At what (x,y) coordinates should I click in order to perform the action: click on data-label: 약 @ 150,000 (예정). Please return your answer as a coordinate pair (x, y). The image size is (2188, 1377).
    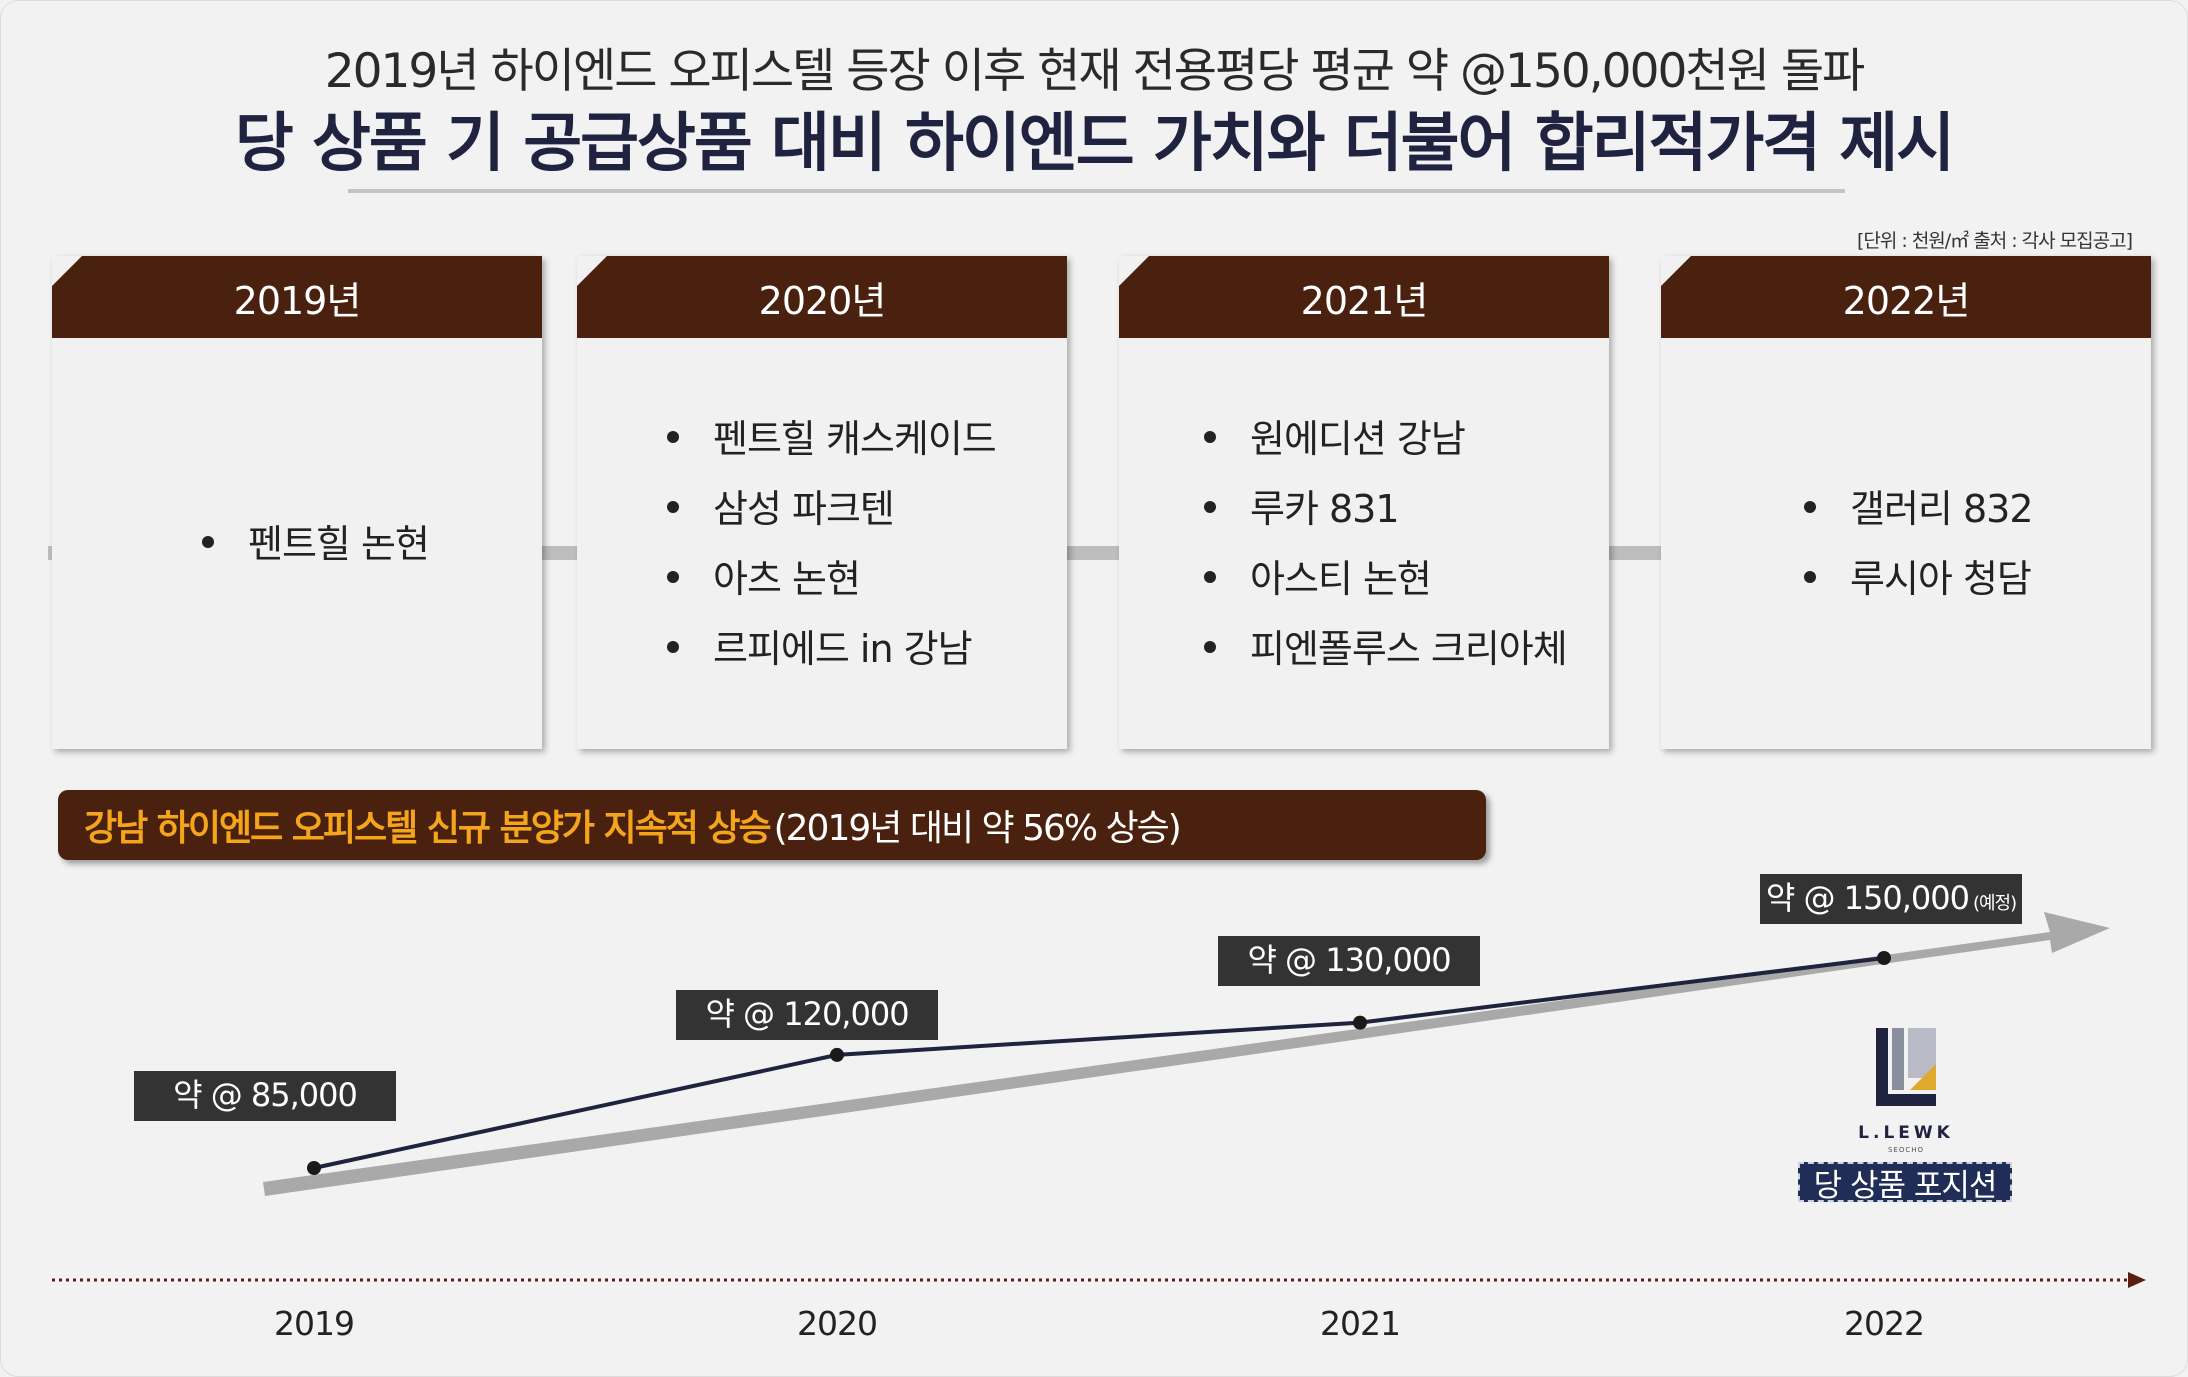
    Looking at the image, I should click on (1891, 899).